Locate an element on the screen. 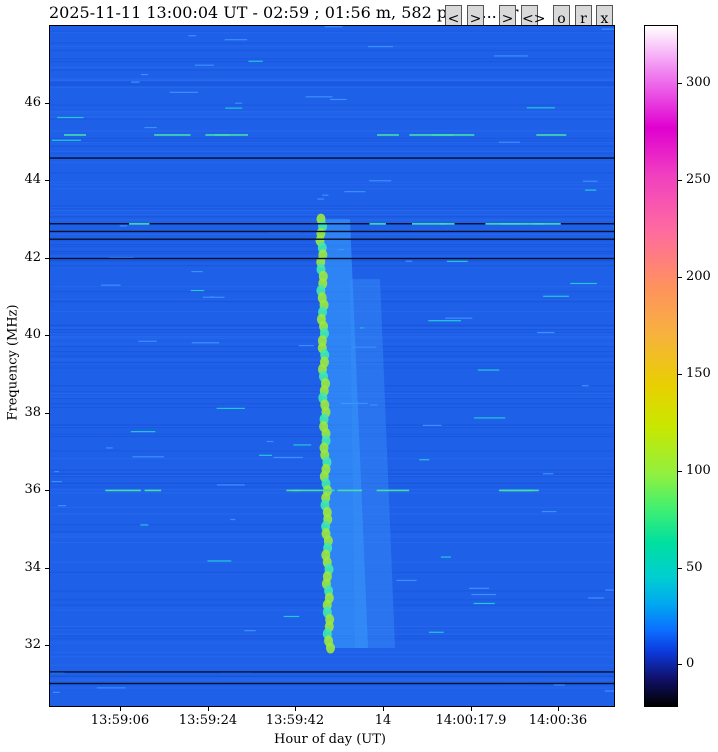  y-tick-label: 34 is located at coordinates (32, 567).